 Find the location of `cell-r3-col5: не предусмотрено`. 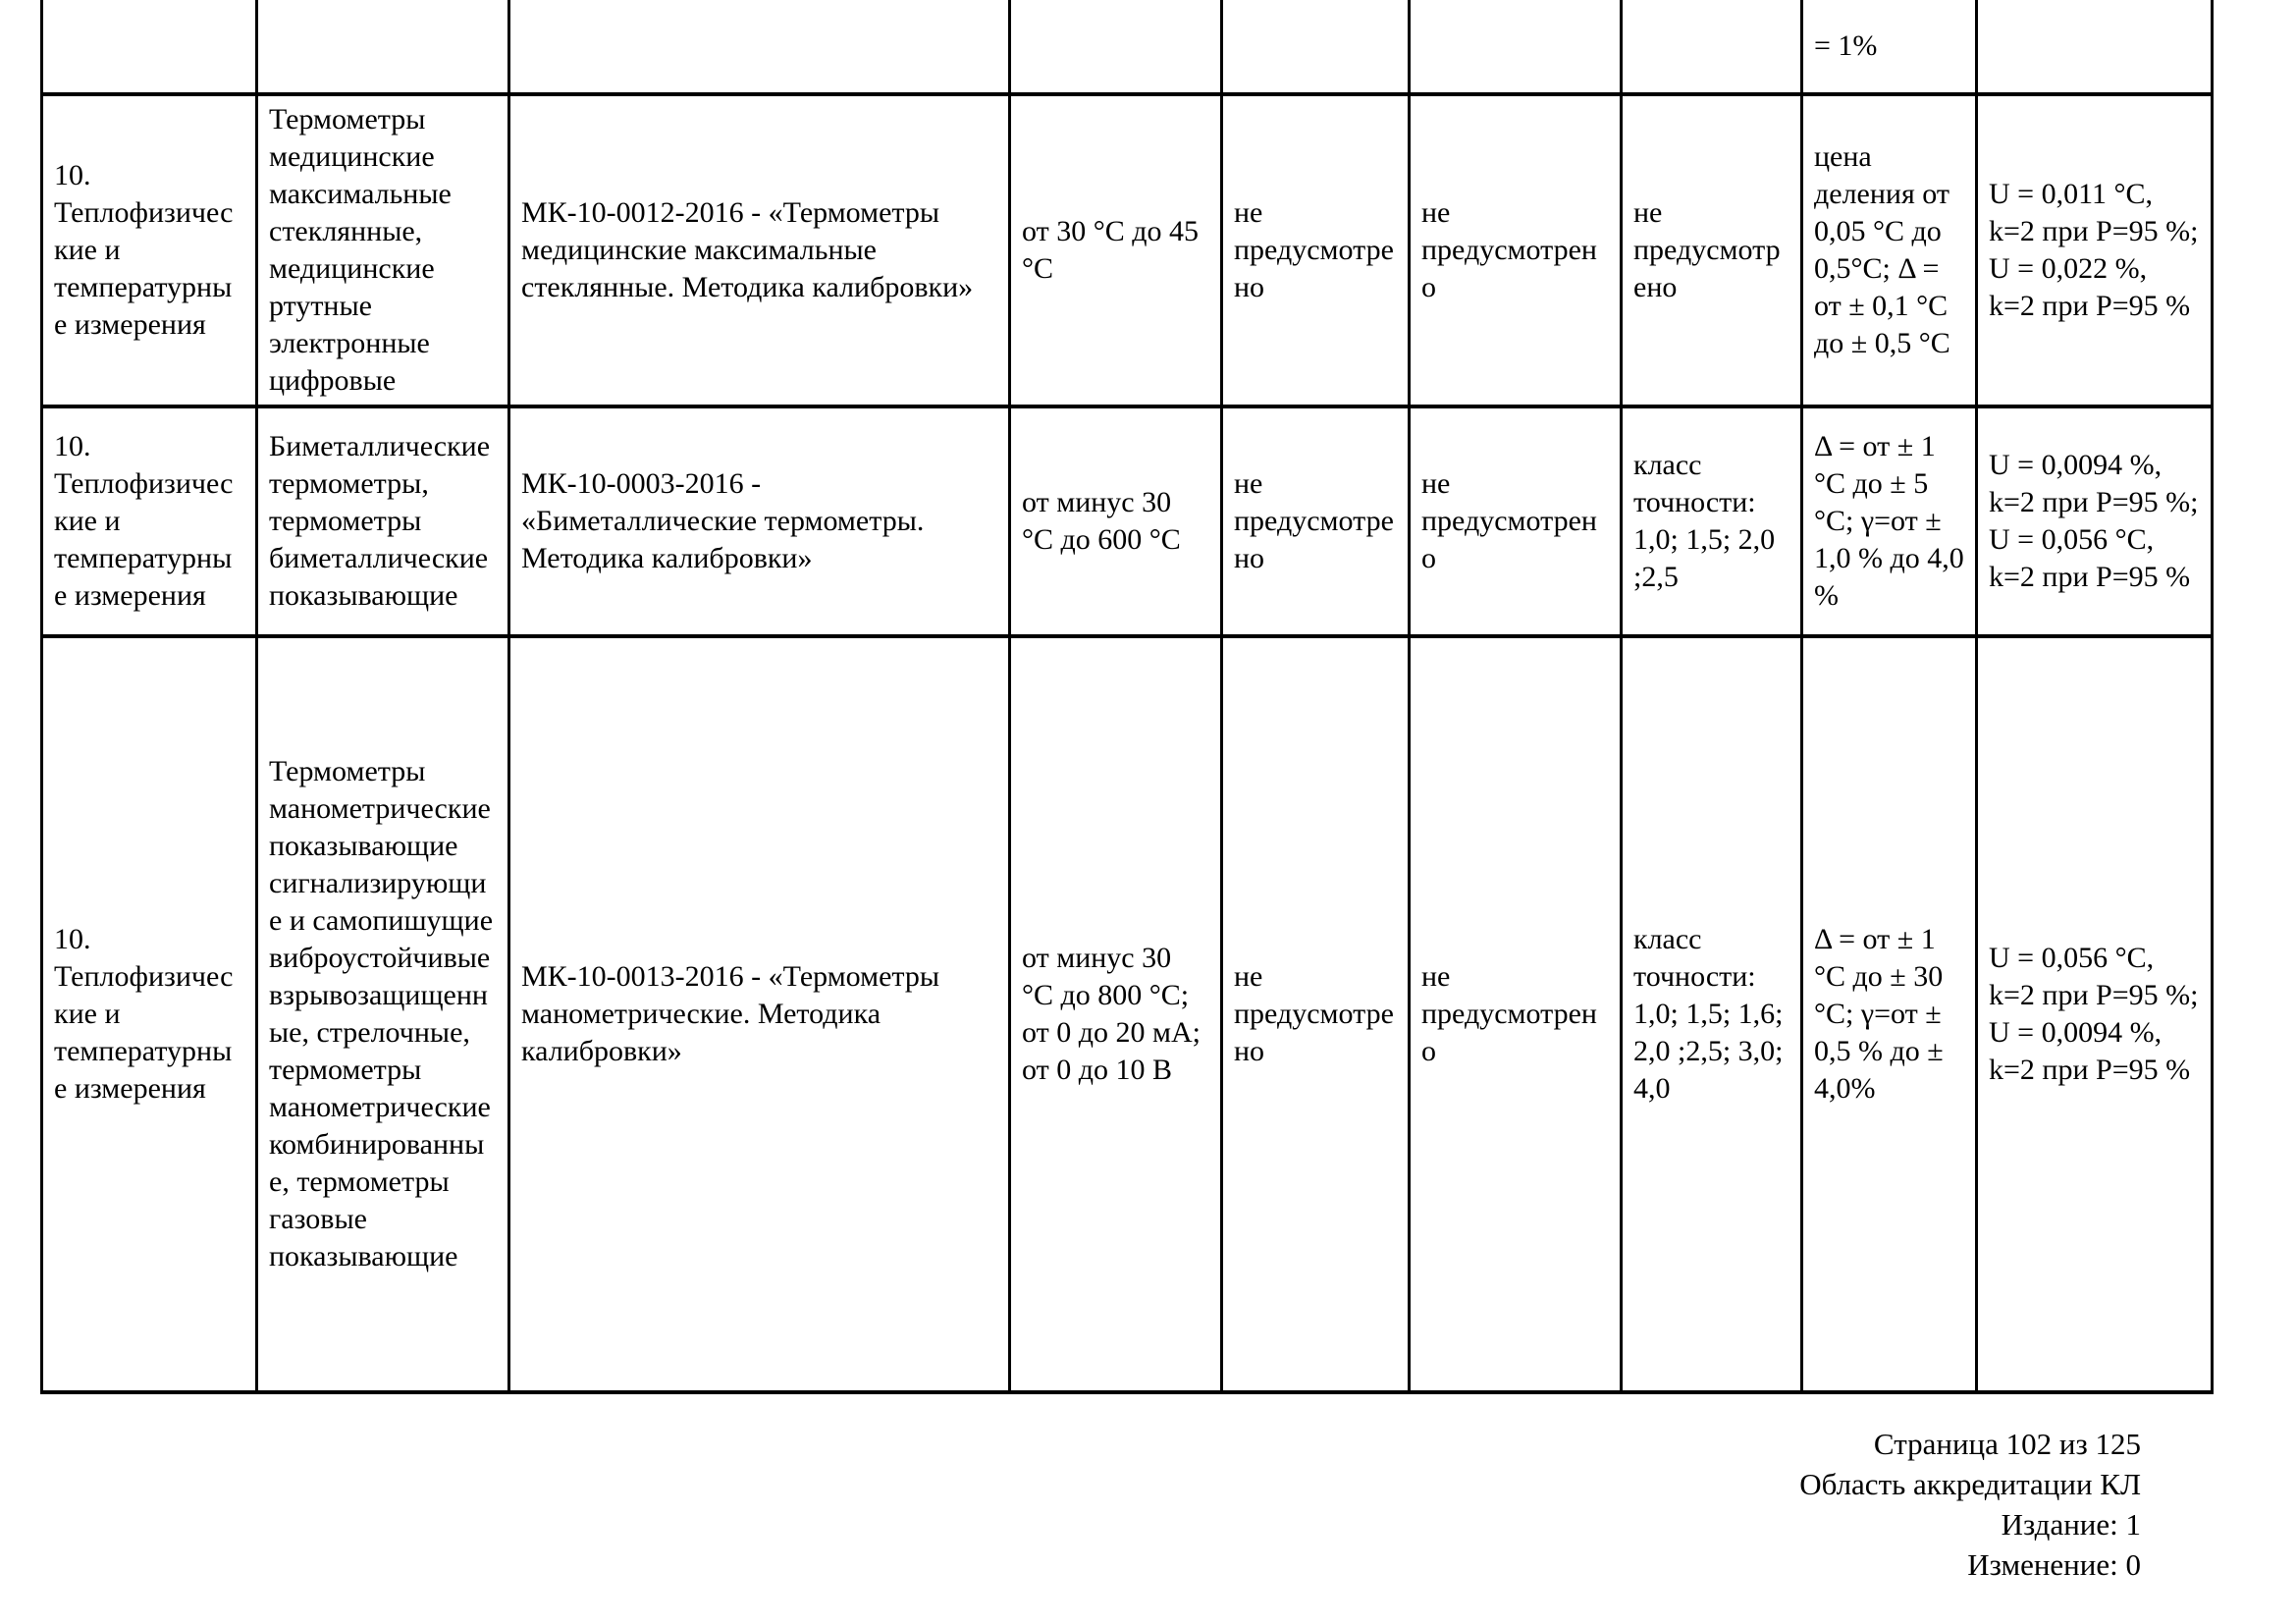

cell-r3-col5: не предусмотрено is located at coordinates (1316, 1014).